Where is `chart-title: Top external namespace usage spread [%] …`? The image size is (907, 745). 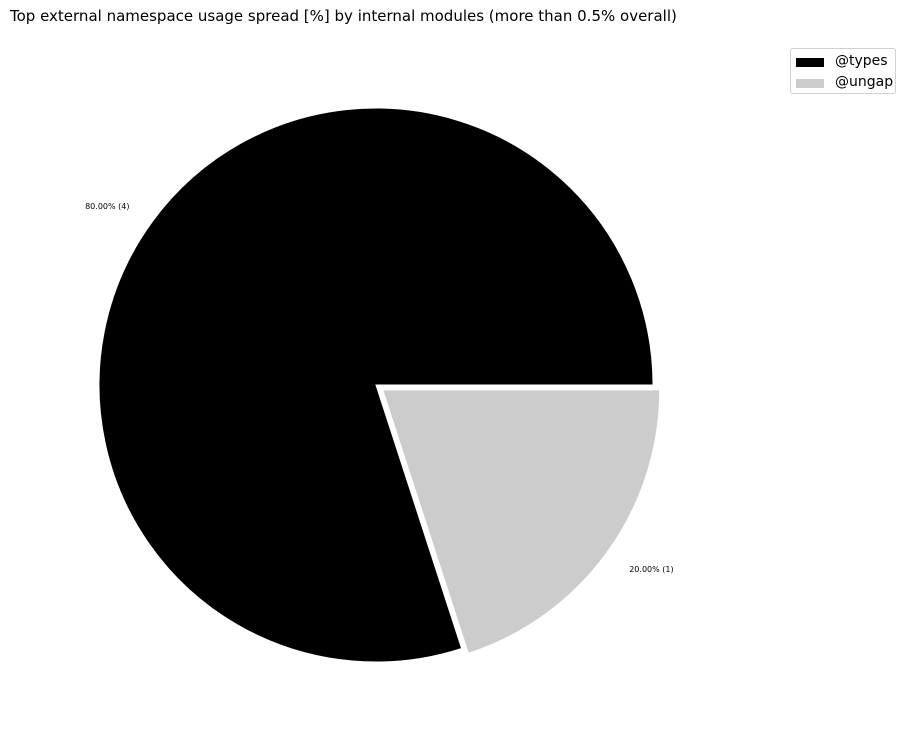
chart-title: Top external namespace usage spread [%] … is located at coordinates (343, 16).